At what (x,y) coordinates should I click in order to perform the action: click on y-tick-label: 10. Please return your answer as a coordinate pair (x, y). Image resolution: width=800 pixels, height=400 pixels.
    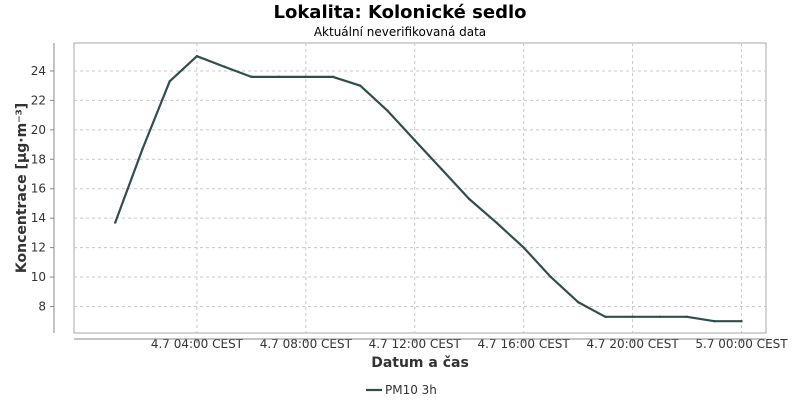
    Looking at the image, I should click on (38, 277).